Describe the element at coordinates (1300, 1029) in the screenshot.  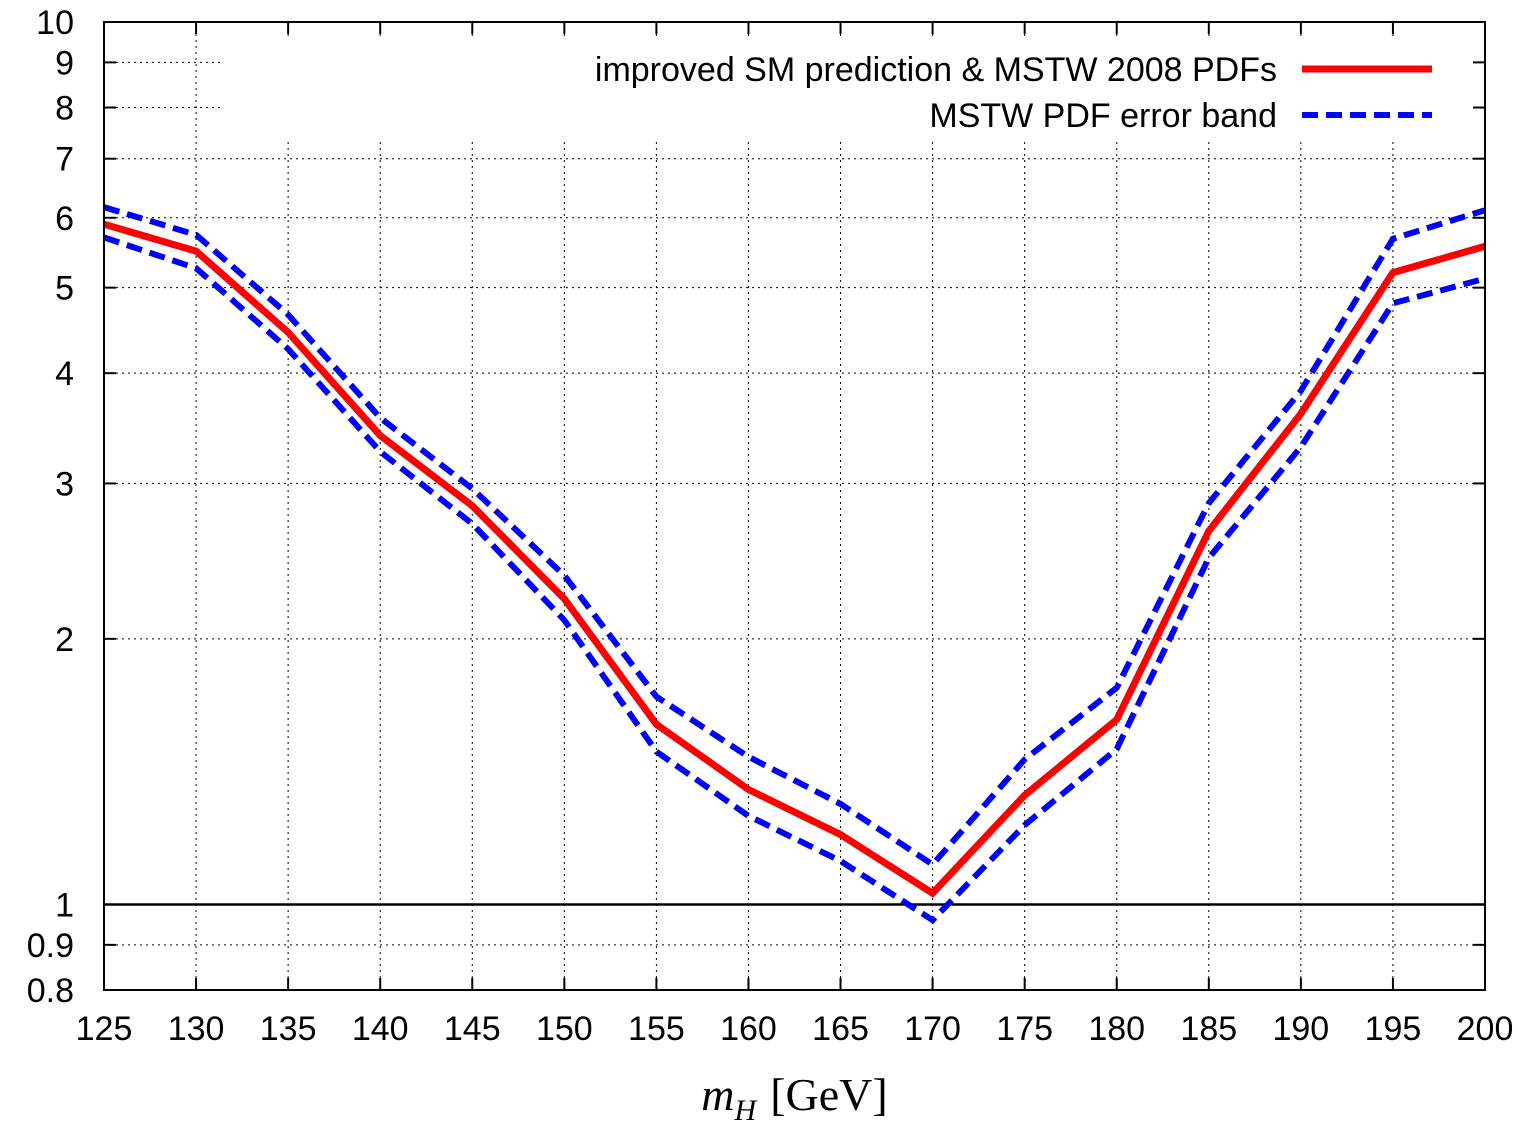
I see `x-tick-label: 190` at that location.